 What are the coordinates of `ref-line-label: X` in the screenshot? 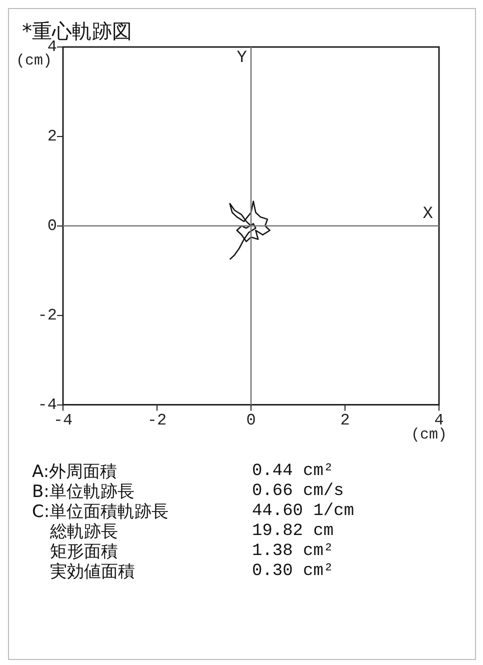 It's located at (427, 214).